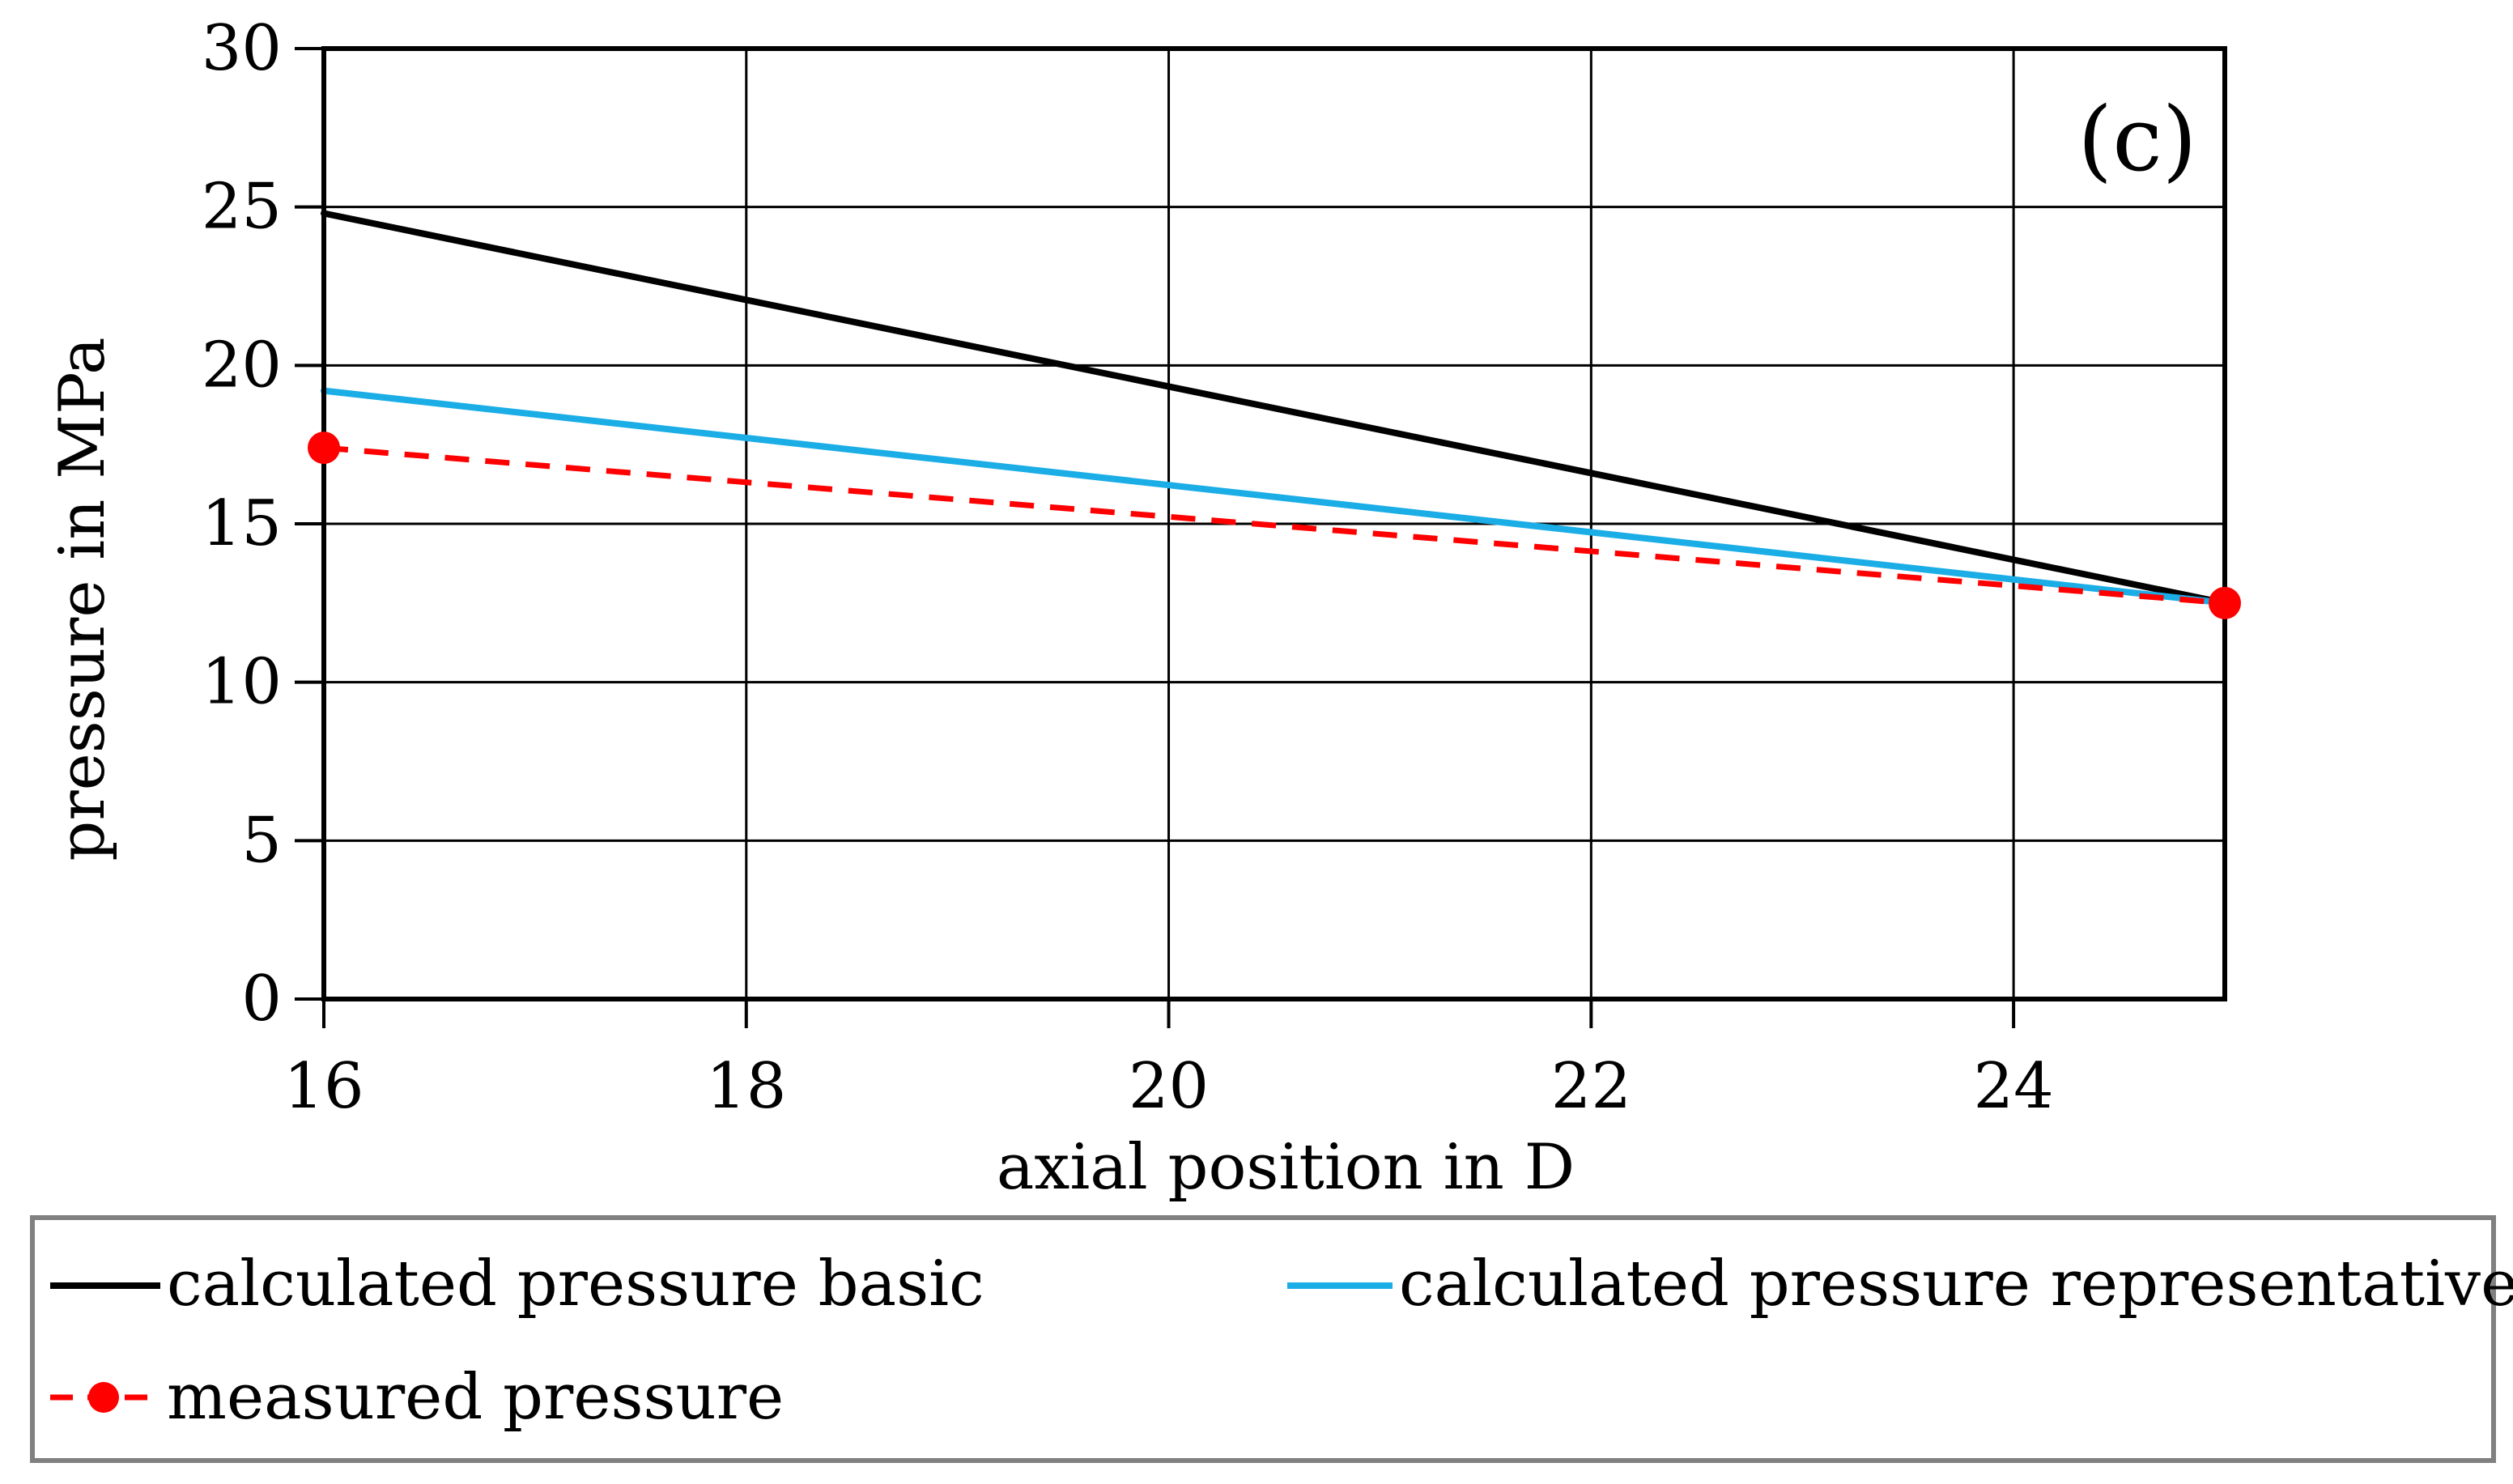  Describe the element at coordinates (746, 1086) in the screenshot. I see `x-tick-label: 18` at that location.